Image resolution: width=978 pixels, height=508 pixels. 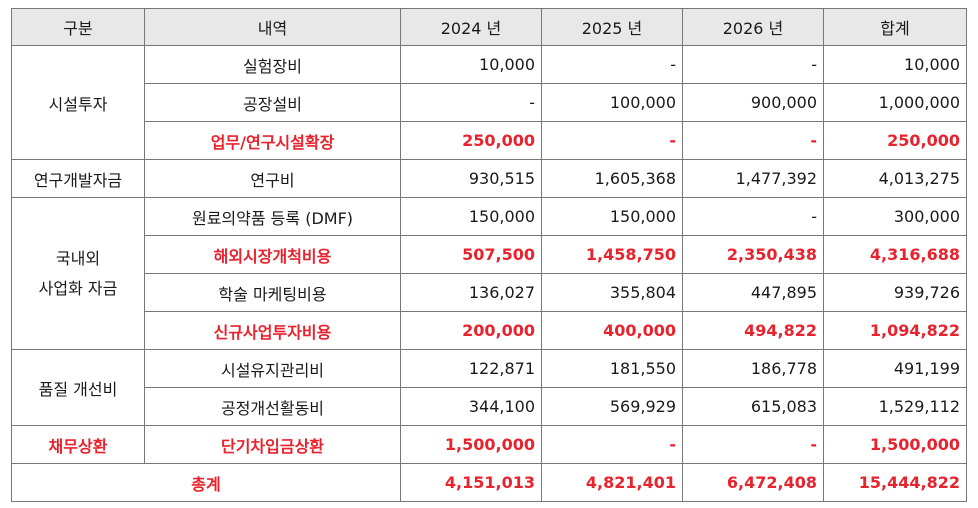 I want to click on row-item: 원료의약품 등록 (DMF), so click(x=272, y=216).